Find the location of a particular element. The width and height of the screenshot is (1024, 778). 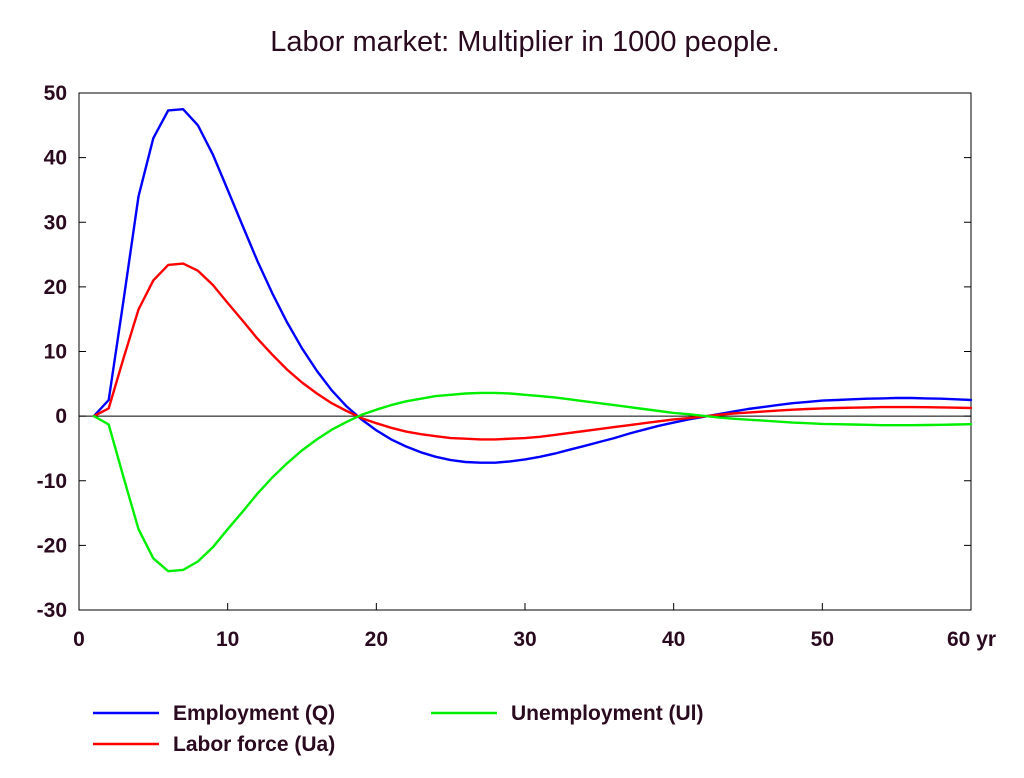

x-tick-label: 20 is located at coordinates (376, 639).